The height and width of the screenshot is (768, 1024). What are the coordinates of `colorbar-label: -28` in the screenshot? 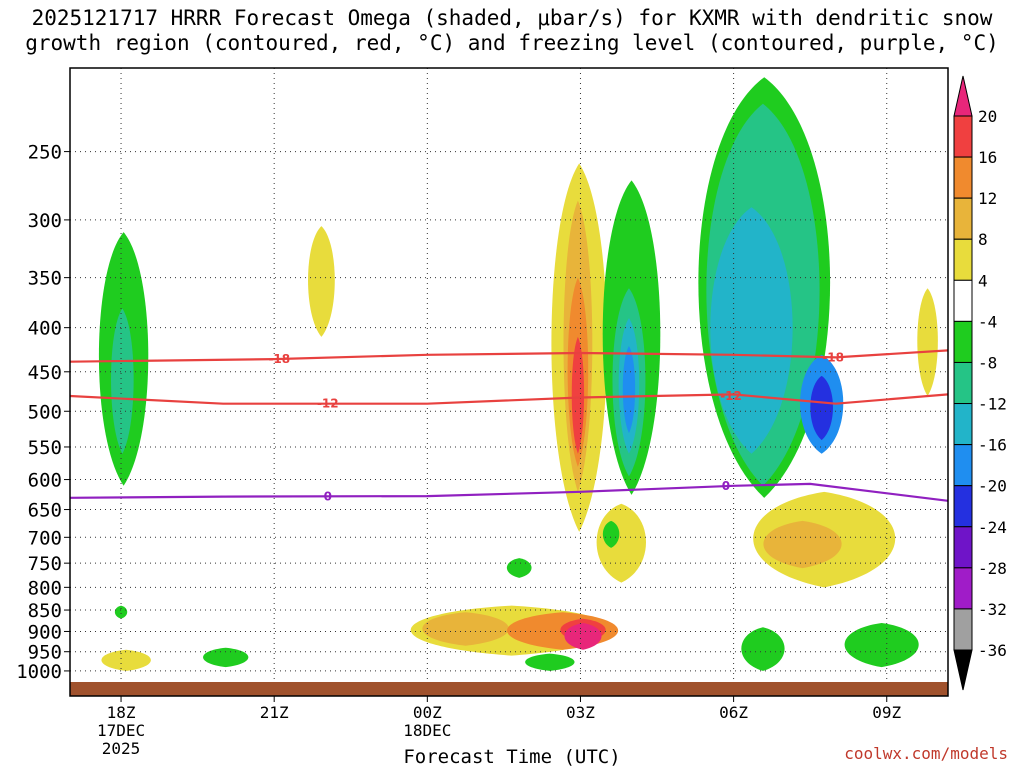 It's located at (992, 568).